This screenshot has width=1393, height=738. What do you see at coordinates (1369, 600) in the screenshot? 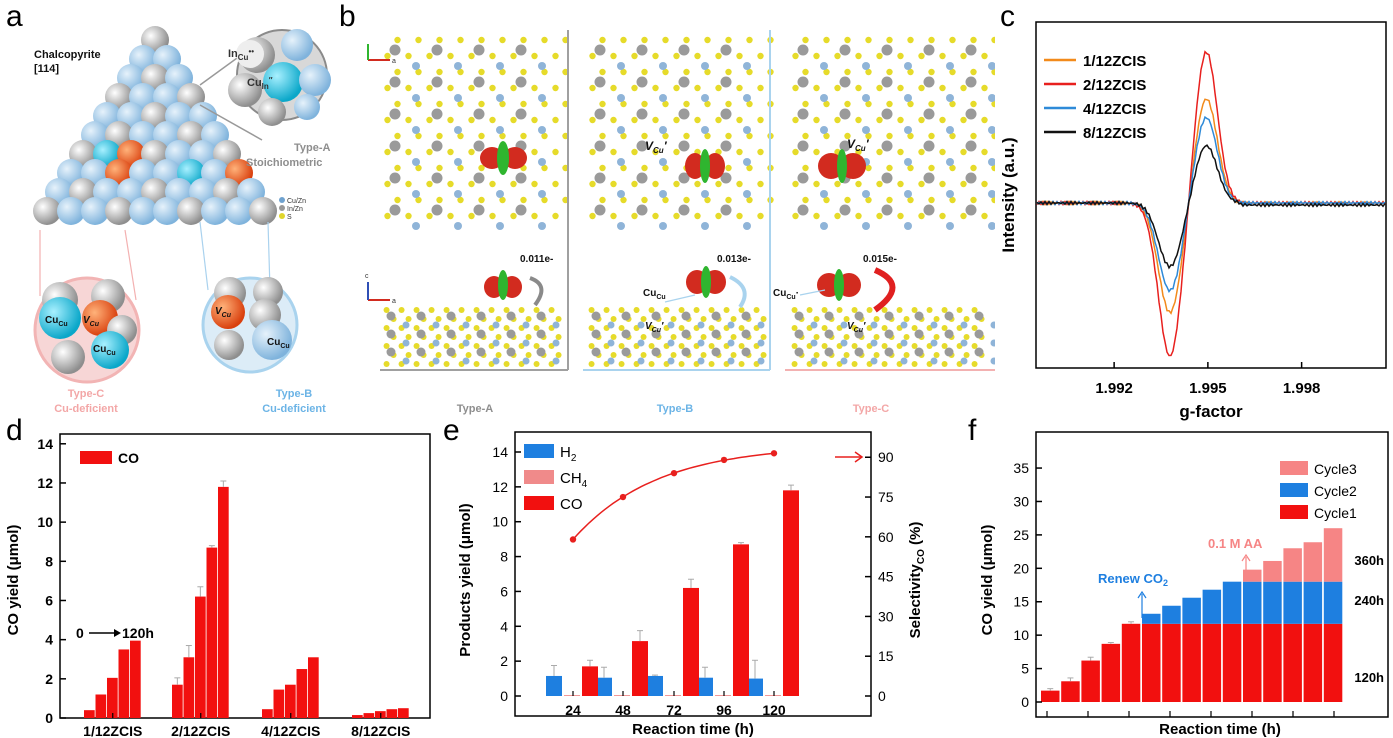
I see `chart-f-label-240h: 240h` at bounding box center [1369, 600].